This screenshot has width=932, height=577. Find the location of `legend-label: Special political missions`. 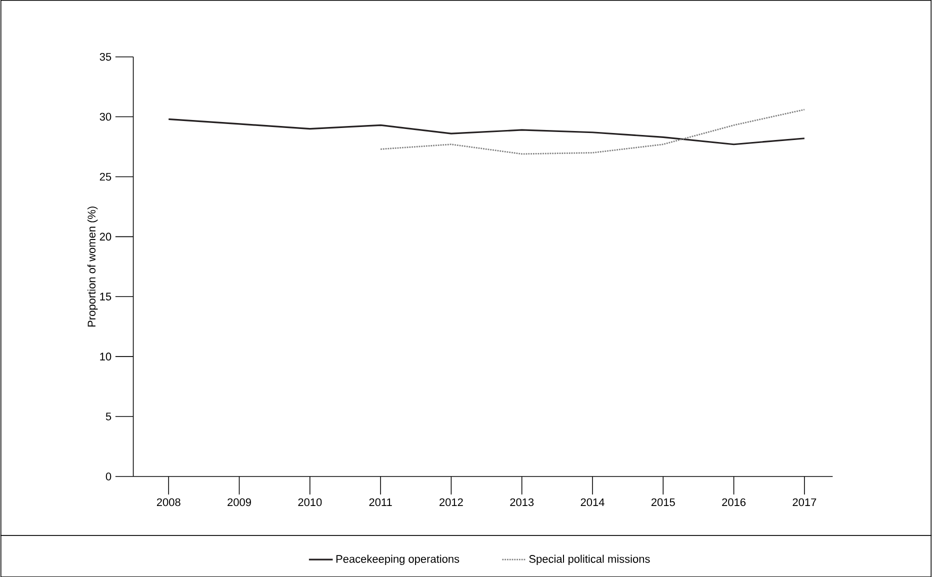

legend-label: Special political missions is located at coordinates (589, 559).